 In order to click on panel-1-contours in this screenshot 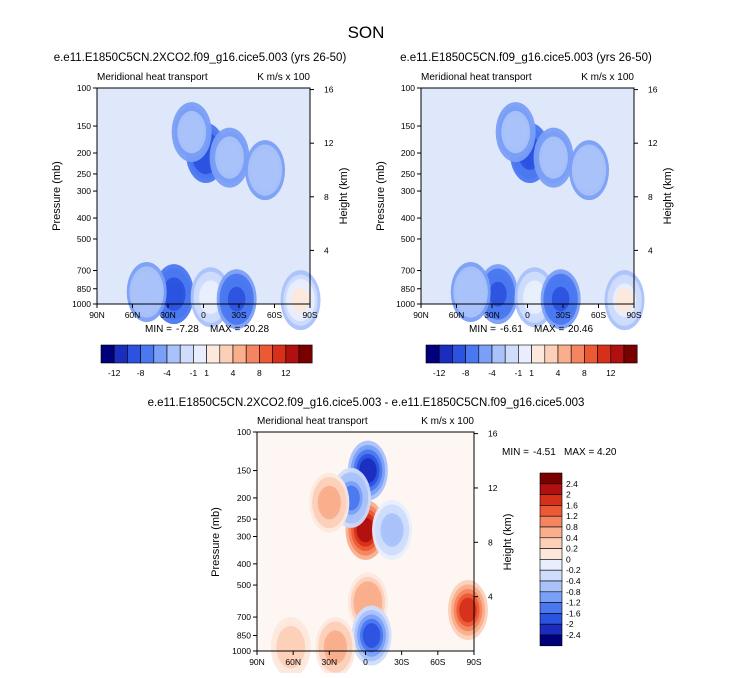, I will do `click(223, 216)`.